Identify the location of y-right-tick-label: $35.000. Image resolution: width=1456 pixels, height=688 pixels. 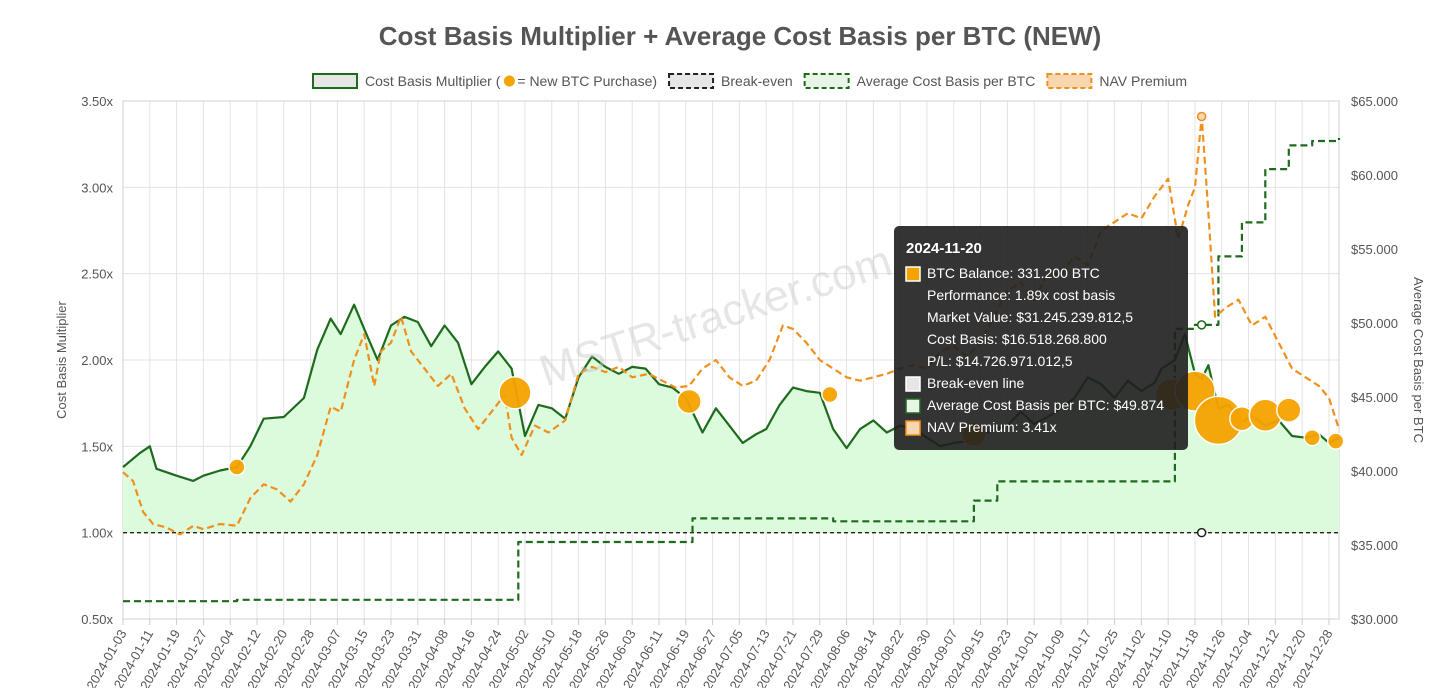
(1374, 545).